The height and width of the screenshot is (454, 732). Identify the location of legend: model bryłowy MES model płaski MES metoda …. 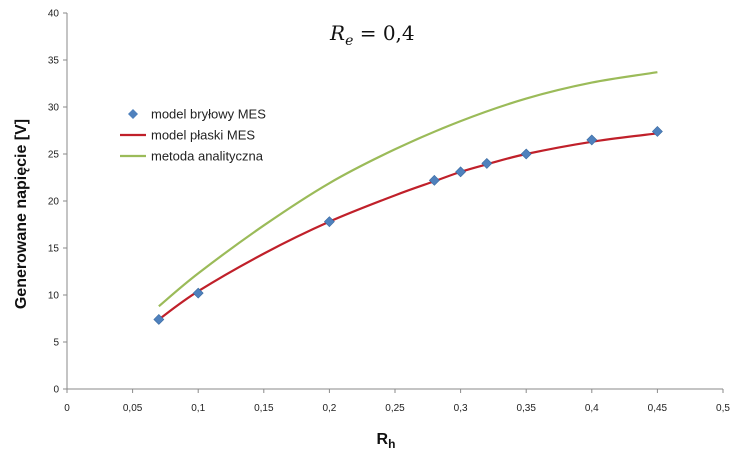
(193, 135).